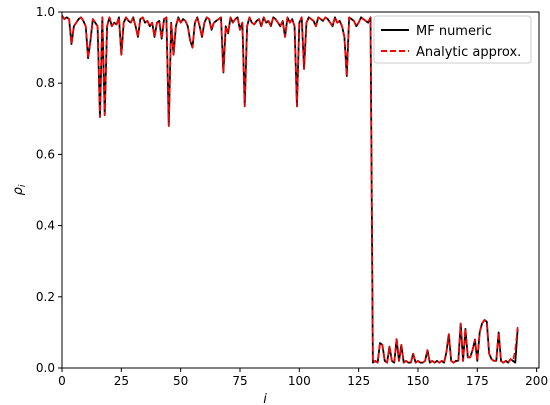 The height and width of the screenshot is (405, 550). Describe the element at coordinates (180, 381) in the screenshot. I see `x-tick-label: 50` at that location.